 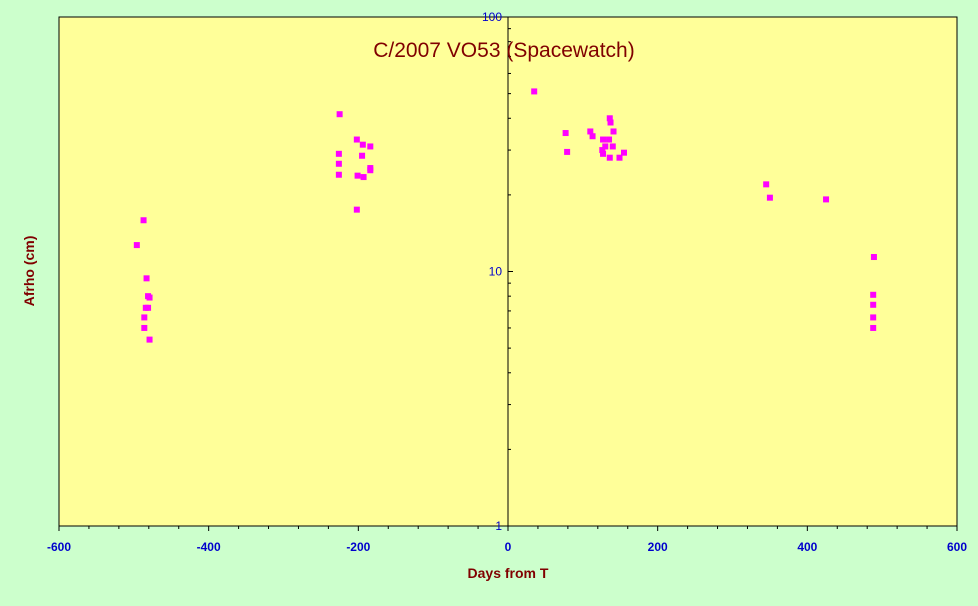 I want to click on y-tick-label: 100, so click(x=492, y=17).